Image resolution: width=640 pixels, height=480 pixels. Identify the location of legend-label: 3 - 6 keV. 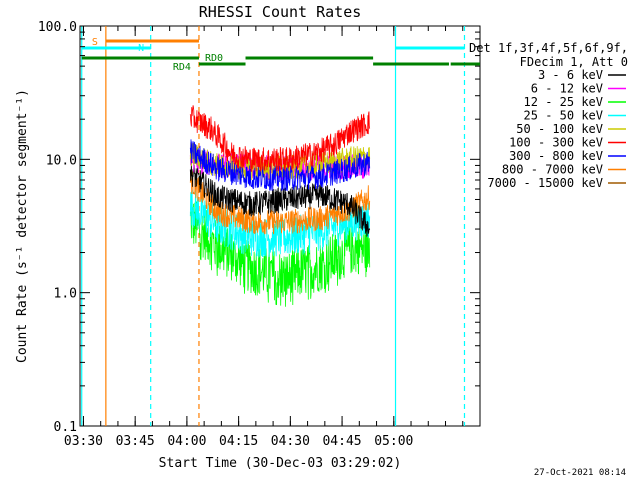
(570, 75).